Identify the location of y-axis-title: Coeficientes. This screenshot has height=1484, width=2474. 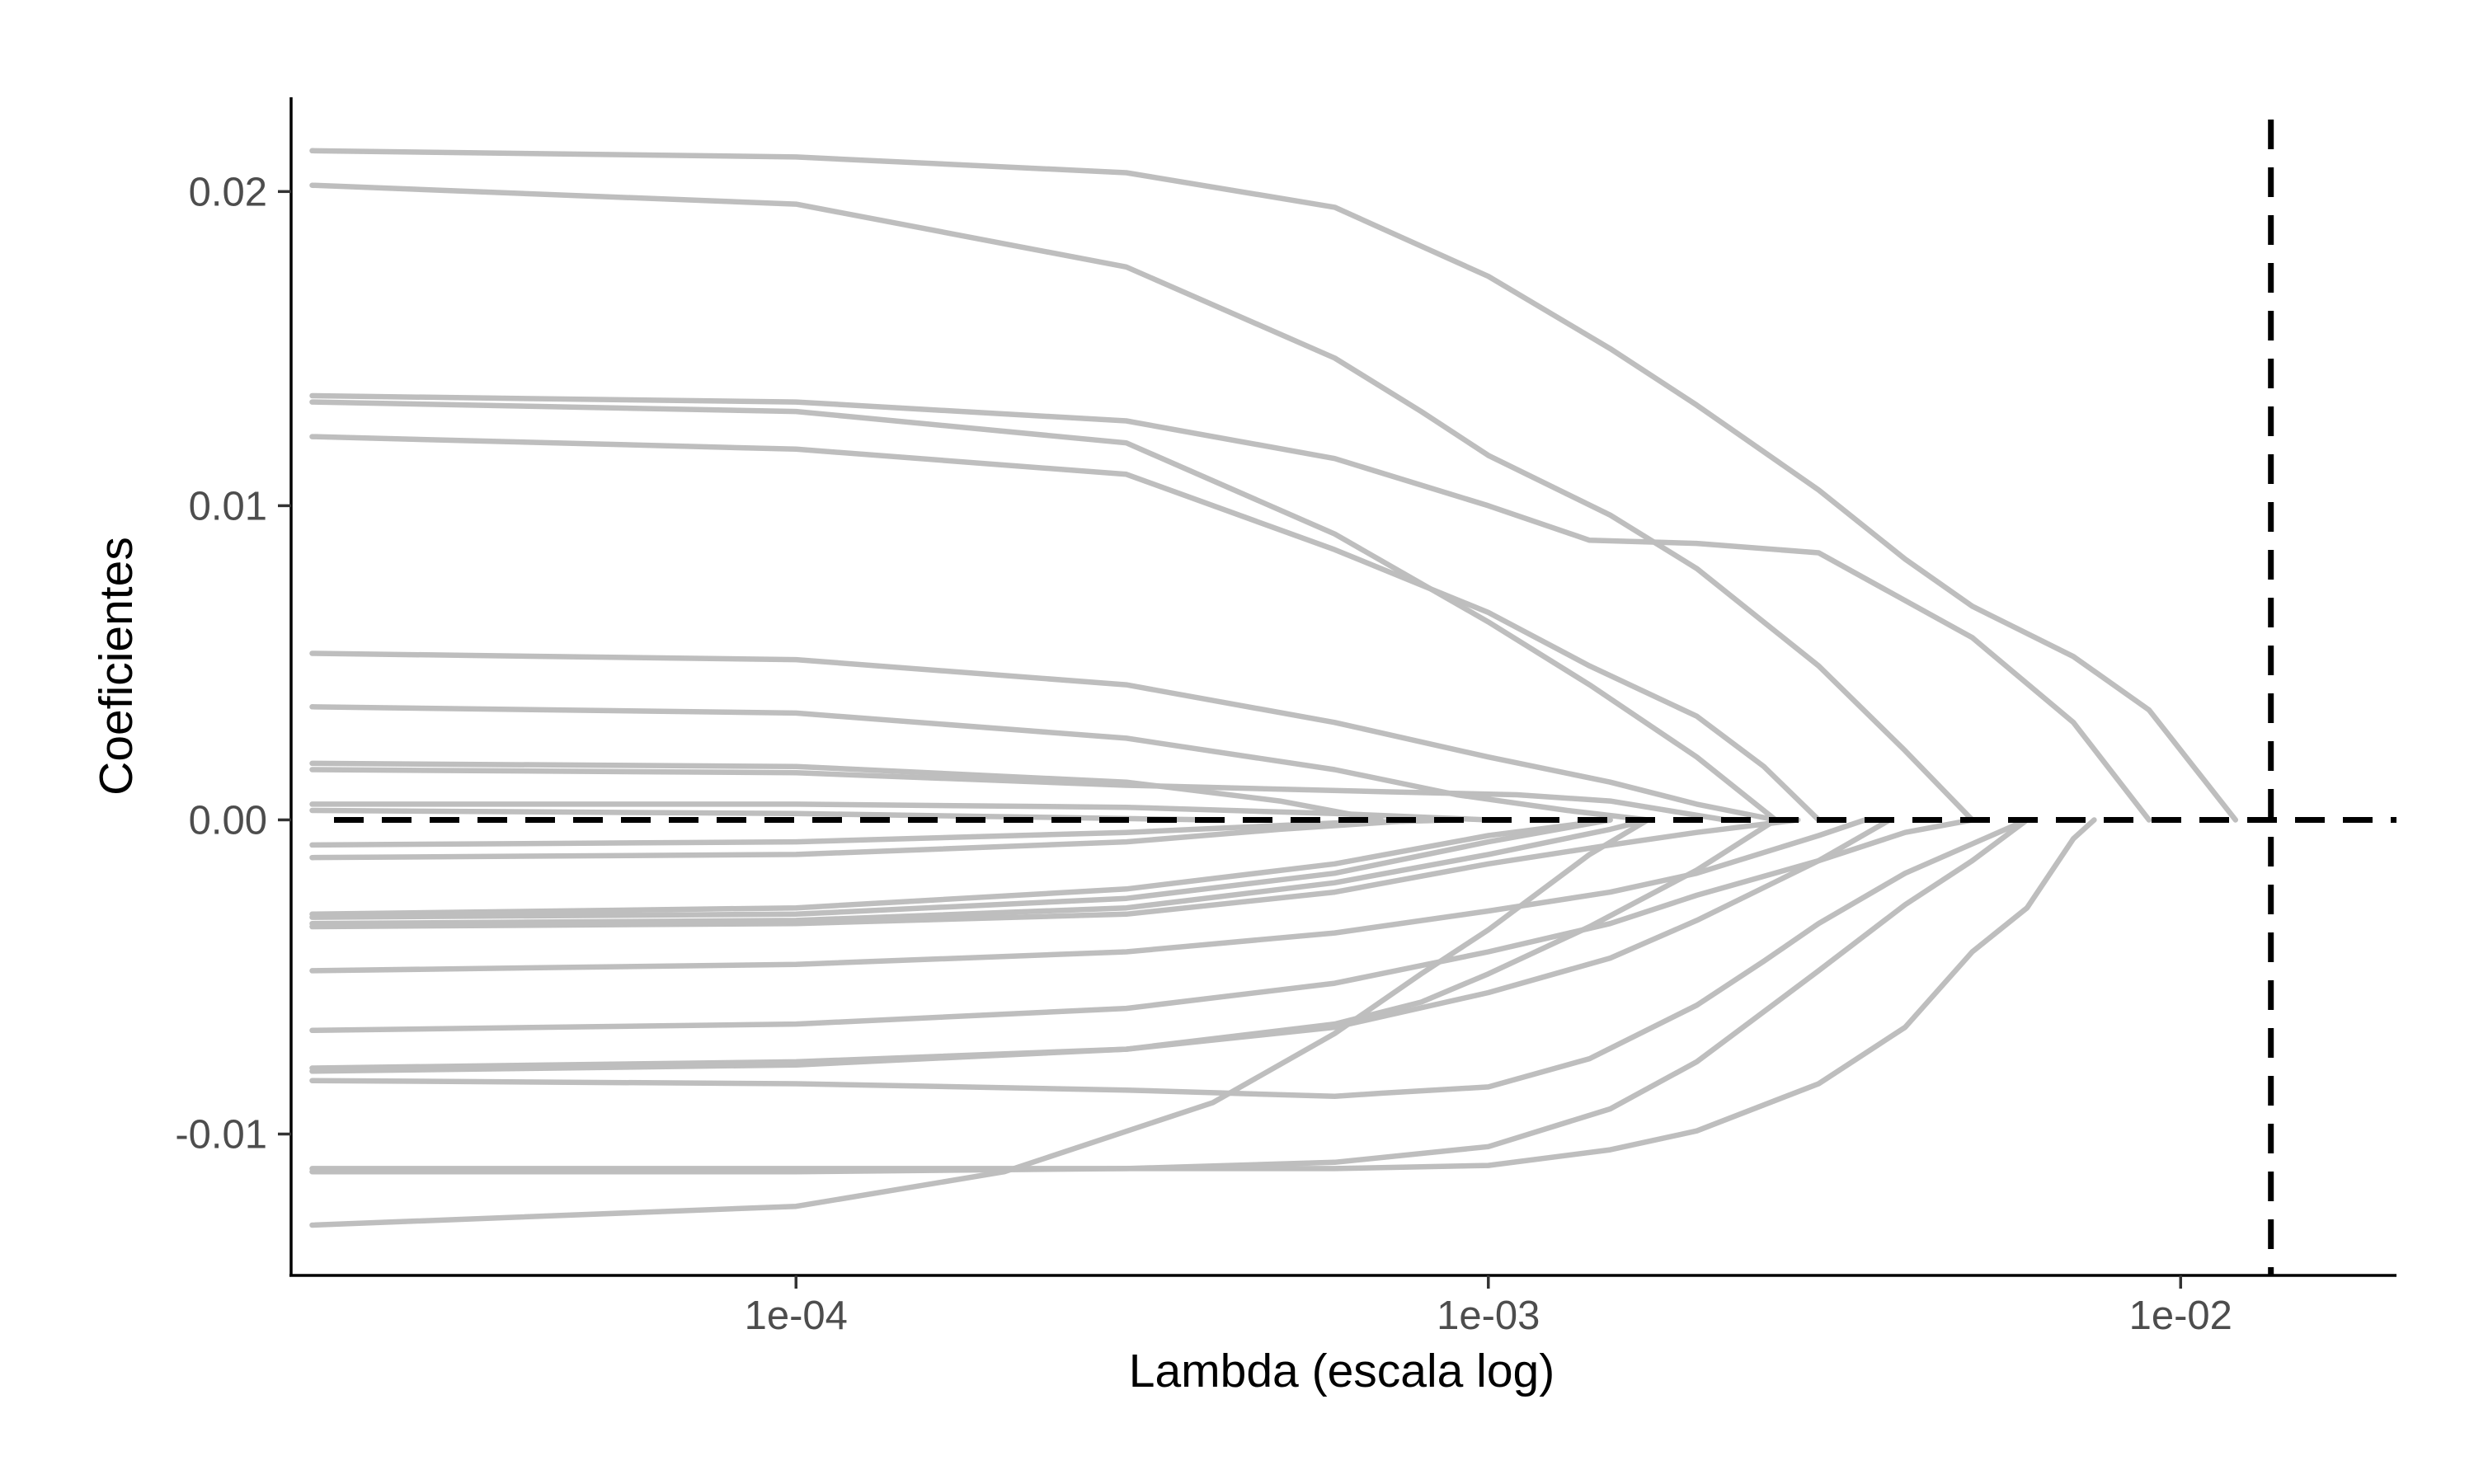
(116, 666).